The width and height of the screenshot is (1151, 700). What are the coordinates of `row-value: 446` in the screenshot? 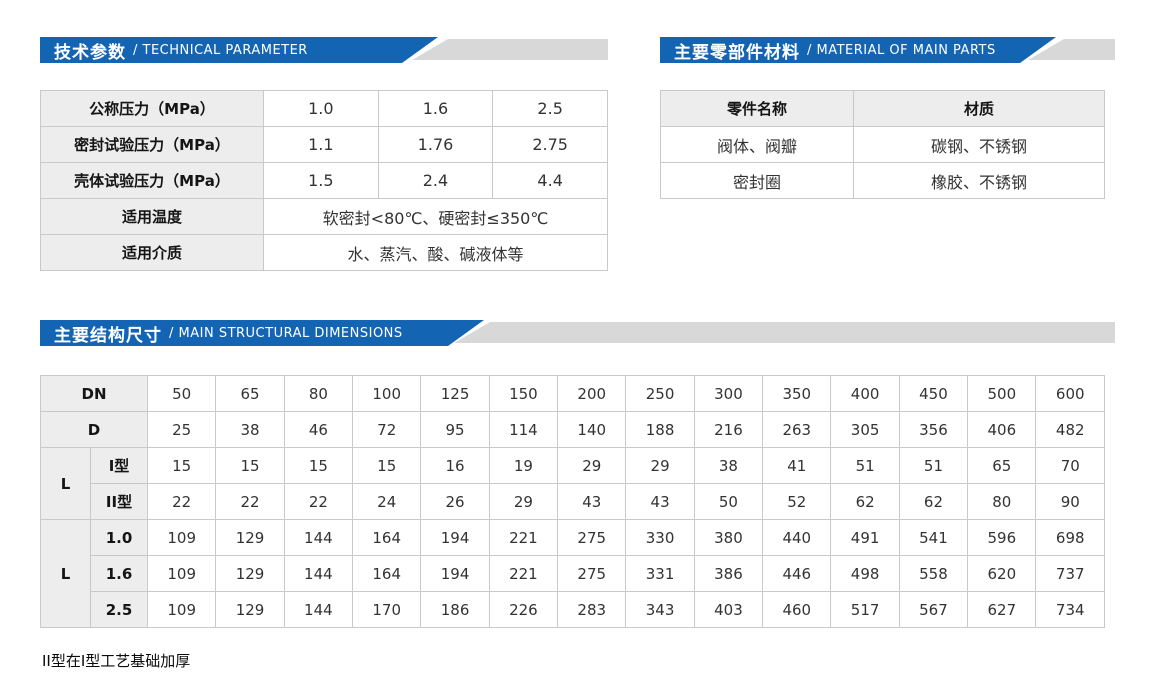 It's located at (797, 573).